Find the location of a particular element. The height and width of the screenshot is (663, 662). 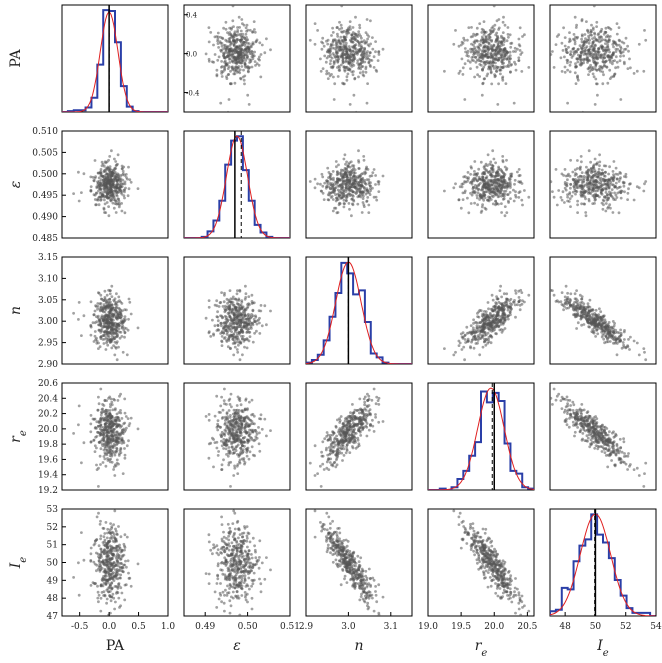

panel-frame is located at coordinates (603, 184).